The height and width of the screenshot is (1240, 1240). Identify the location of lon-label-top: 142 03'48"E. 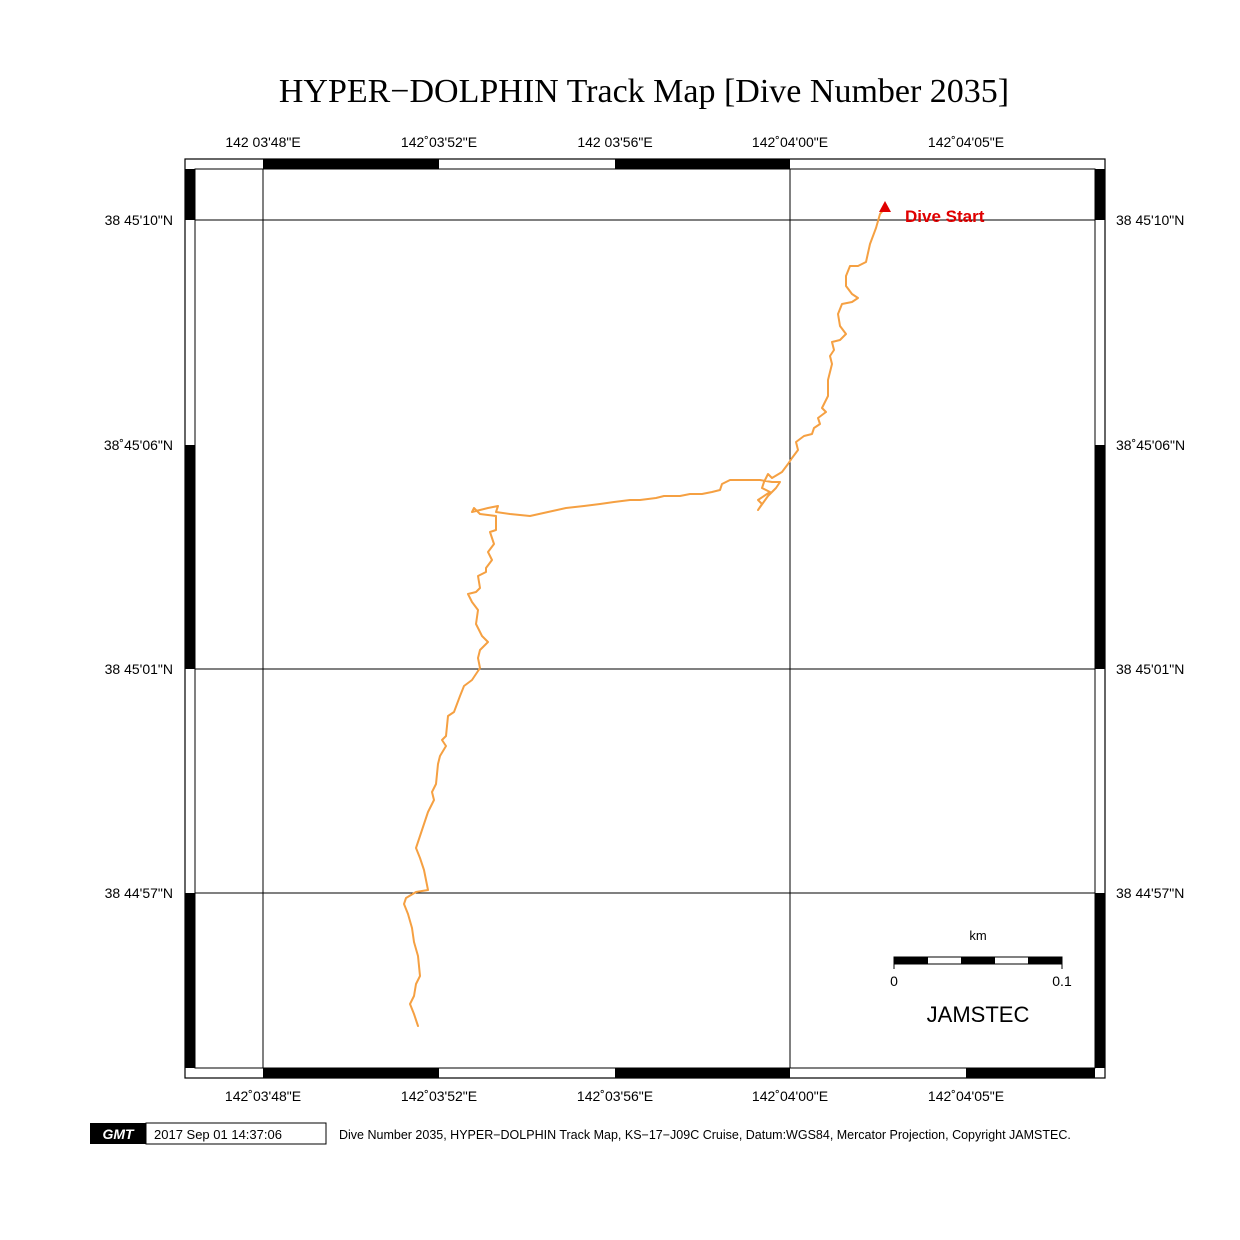
(262, 142).